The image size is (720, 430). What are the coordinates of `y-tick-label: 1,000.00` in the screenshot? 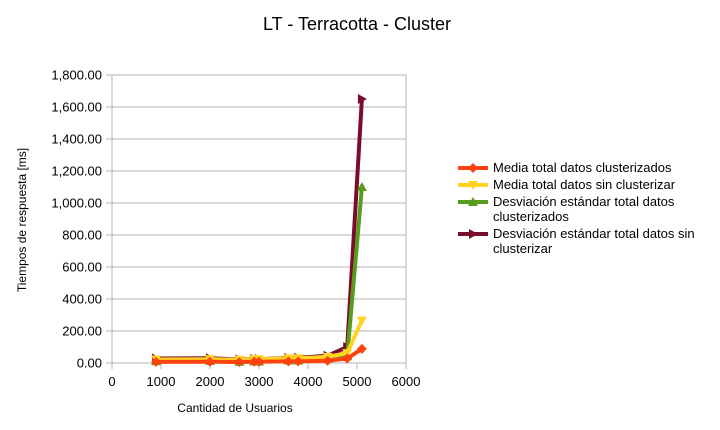 It's located at (76, 203).